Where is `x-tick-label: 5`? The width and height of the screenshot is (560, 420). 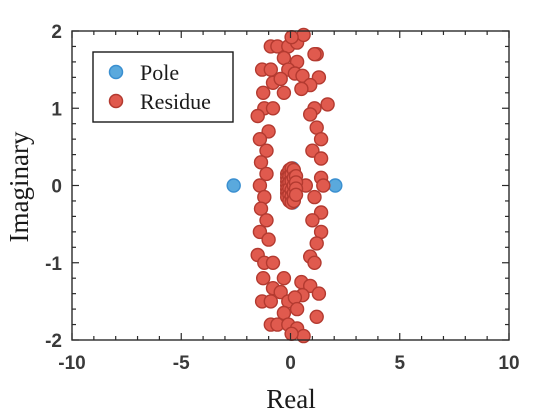 x-tick-label: 5 is located at coordinates (399, 363).